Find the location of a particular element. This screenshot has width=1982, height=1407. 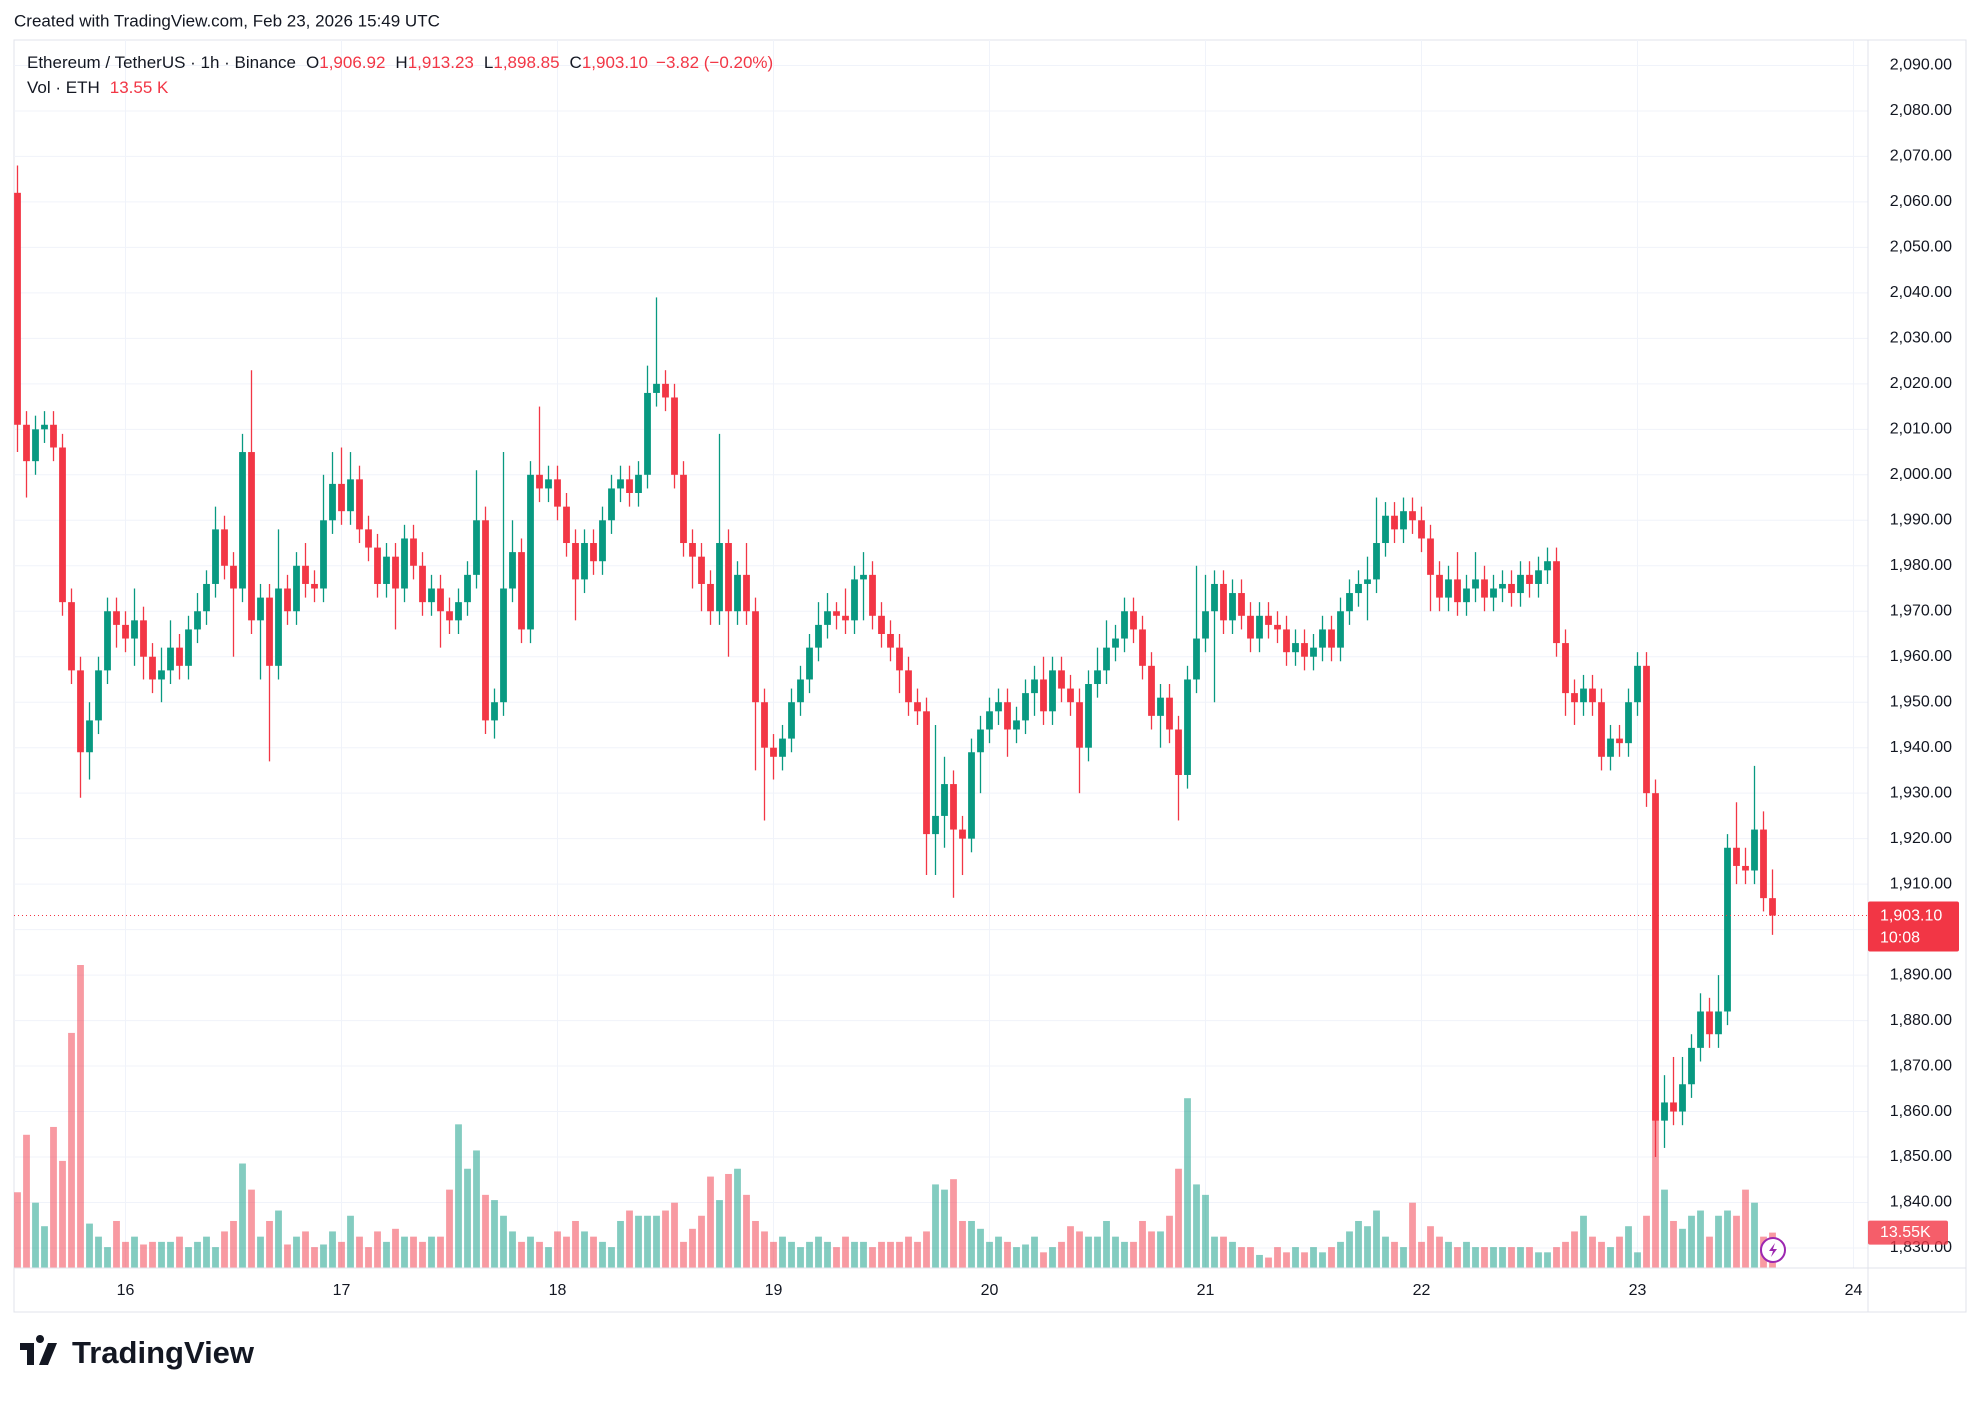

ohlc-key: C is located at coordinates (576, 62).